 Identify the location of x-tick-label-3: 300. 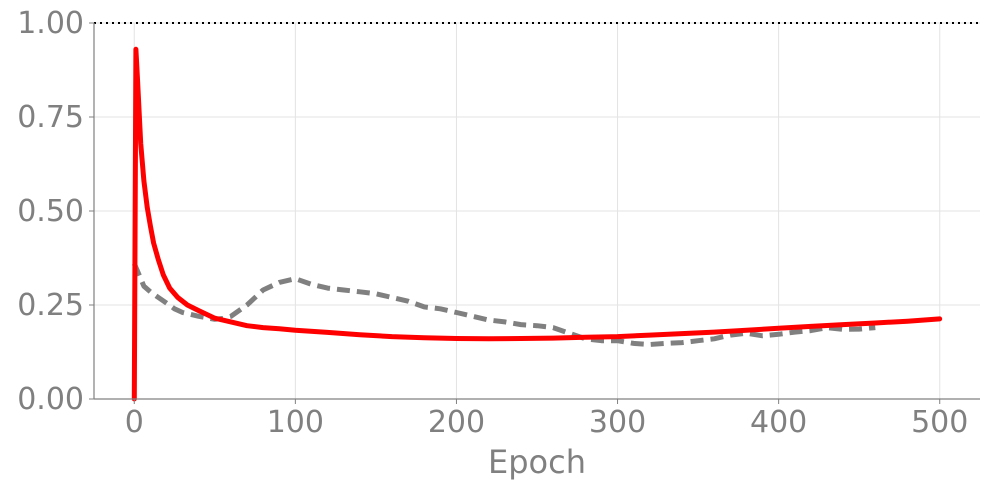
(617, 422).